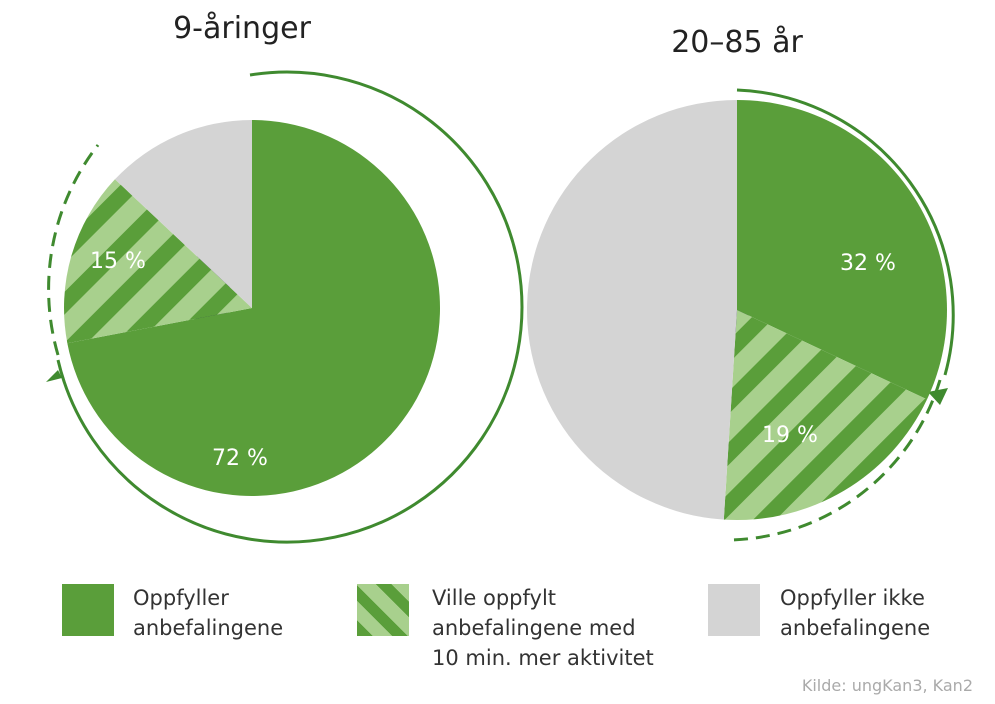  What do you see at coordinates (887, 685) in the screenshot?
I see `source: Kilde: ungKan3, Kan2` at bounding box center [887, 685].